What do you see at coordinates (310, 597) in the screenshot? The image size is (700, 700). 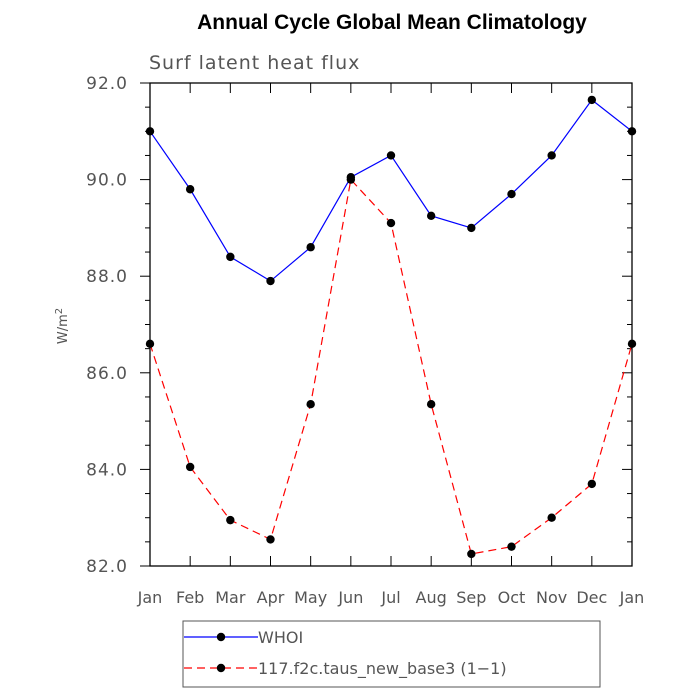 I see `x-tick-label: May` at bounding box center [310, 597].